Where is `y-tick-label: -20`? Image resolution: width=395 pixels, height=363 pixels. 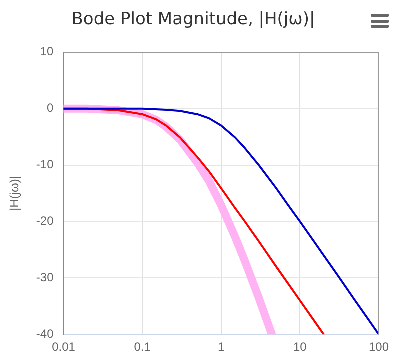 y-tick-label: -20 is located at coordinates (45, 221).